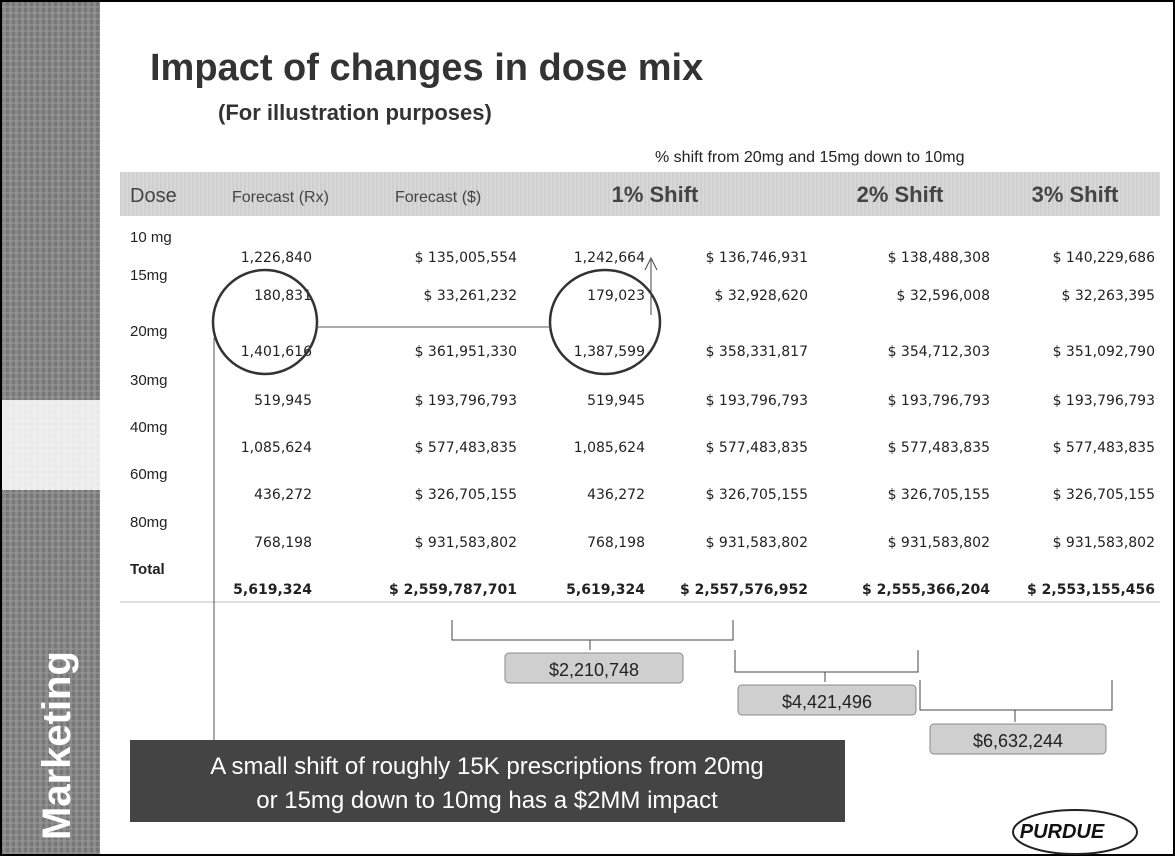 This screenshot has width=1175, height=861. Describe the element at coordinates (1104, 258) in the screenshot. I see `cell: $ 140,229,686` at that location.